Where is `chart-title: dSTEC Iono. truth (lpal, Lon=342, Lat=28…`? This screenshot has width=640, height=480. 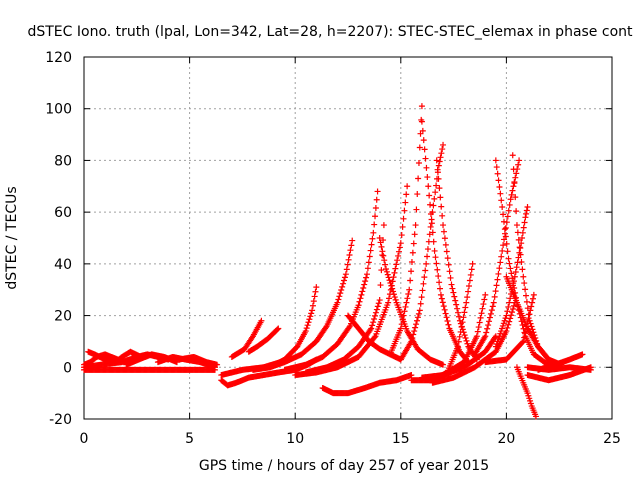
chart-title: dSTEC Iono. truth (lpal, Lon=342, Lat=28… is located at coordinates (330, 32).